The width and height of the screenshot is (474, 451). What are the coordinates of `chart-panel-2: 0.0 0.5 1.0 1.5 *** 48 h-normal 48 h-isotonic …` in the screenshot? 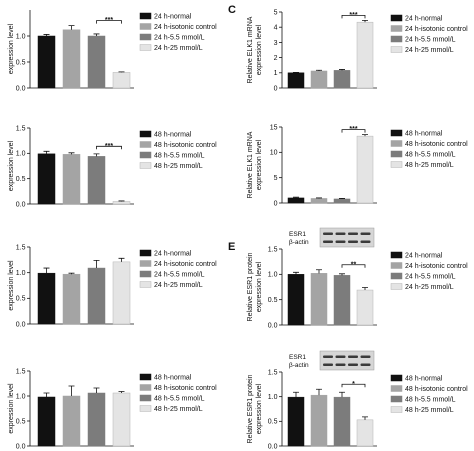 It's located at (112, 166).